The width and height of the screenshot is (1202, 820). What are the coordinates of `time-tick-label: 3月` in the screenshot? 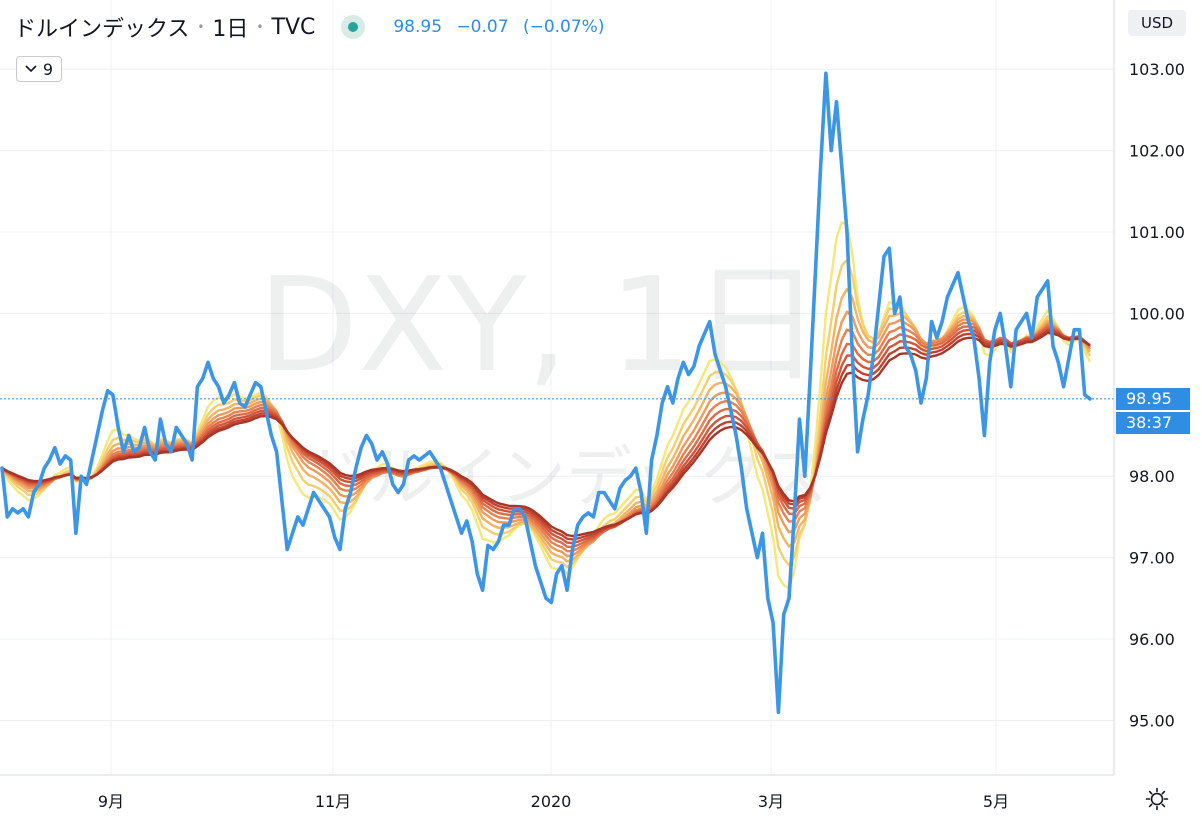 It's located at (771, 801).